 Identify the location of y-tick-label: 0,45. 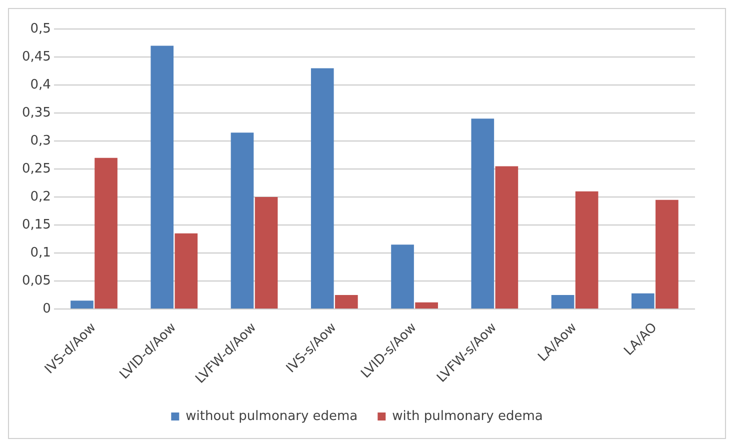
(36, 56).